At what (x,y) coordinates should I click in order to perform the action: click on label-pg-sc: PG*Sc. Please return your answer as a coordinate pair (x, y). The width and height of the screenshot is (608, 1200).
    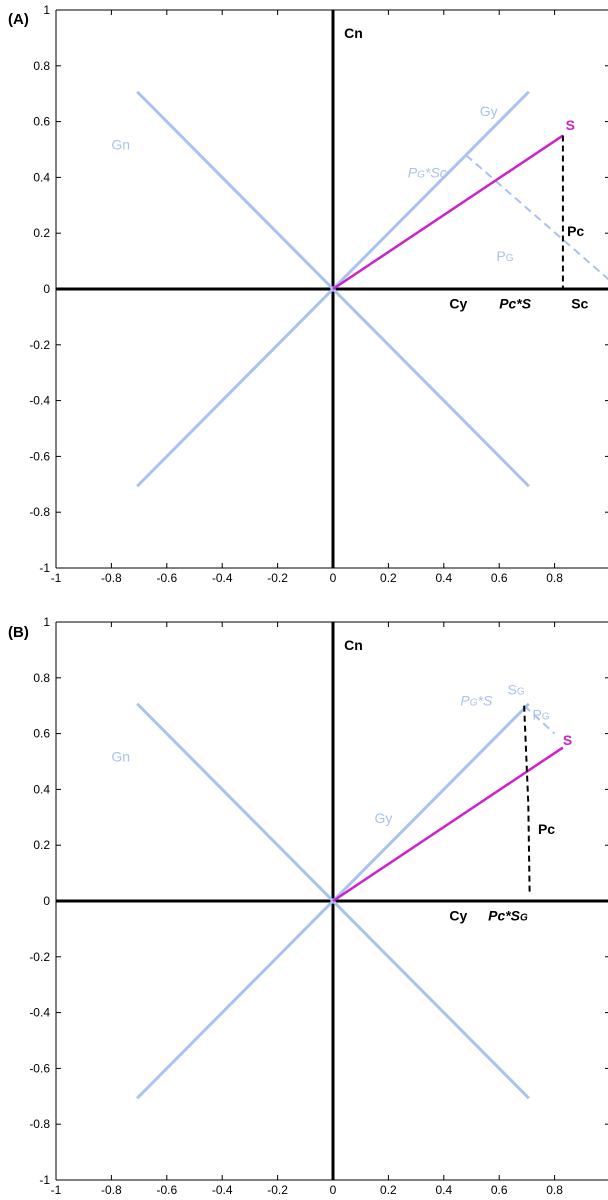
    Looking at the image, I should click on (427, 172).